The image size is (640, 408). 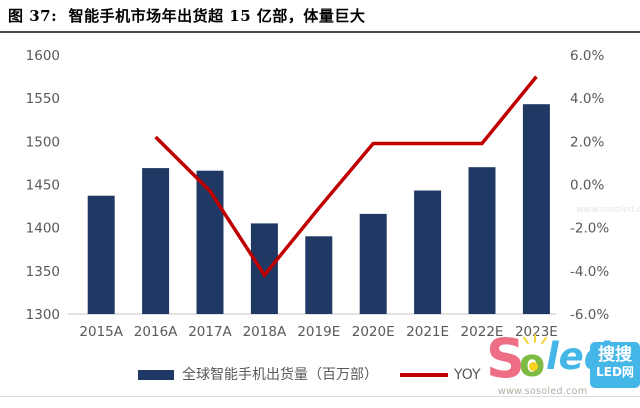 I want to click on right-axis-tick-label: 0.0%, so click(x=587, y=186).